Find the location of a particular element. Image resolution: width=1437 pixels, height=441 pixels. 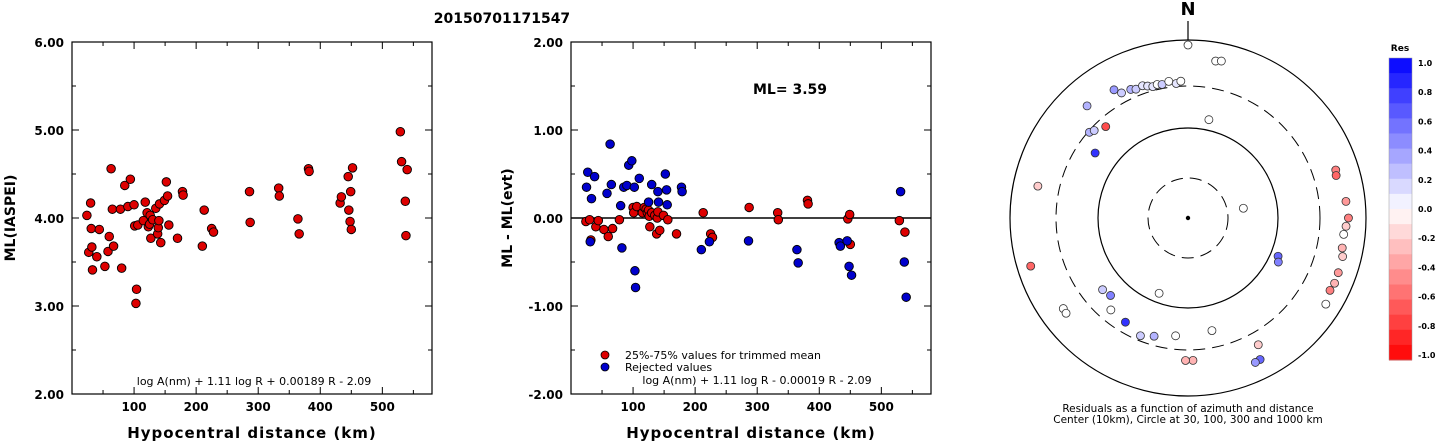

data-points is located at coordinates (247, 218).